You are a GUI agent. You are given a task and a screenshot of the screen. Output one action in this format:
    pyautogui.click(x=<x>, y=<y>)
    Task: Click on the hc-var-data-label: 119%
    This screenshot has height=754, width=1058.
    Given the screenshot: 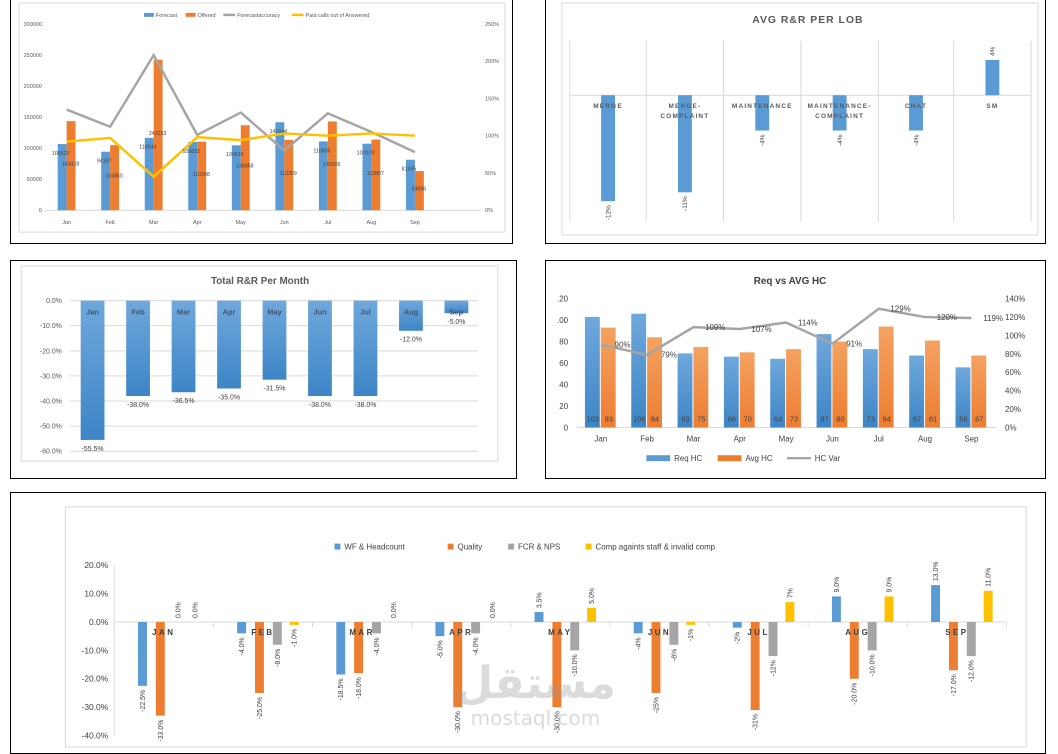 What is the action you would take?
    pyautogui.click(x=993, y=318)
    